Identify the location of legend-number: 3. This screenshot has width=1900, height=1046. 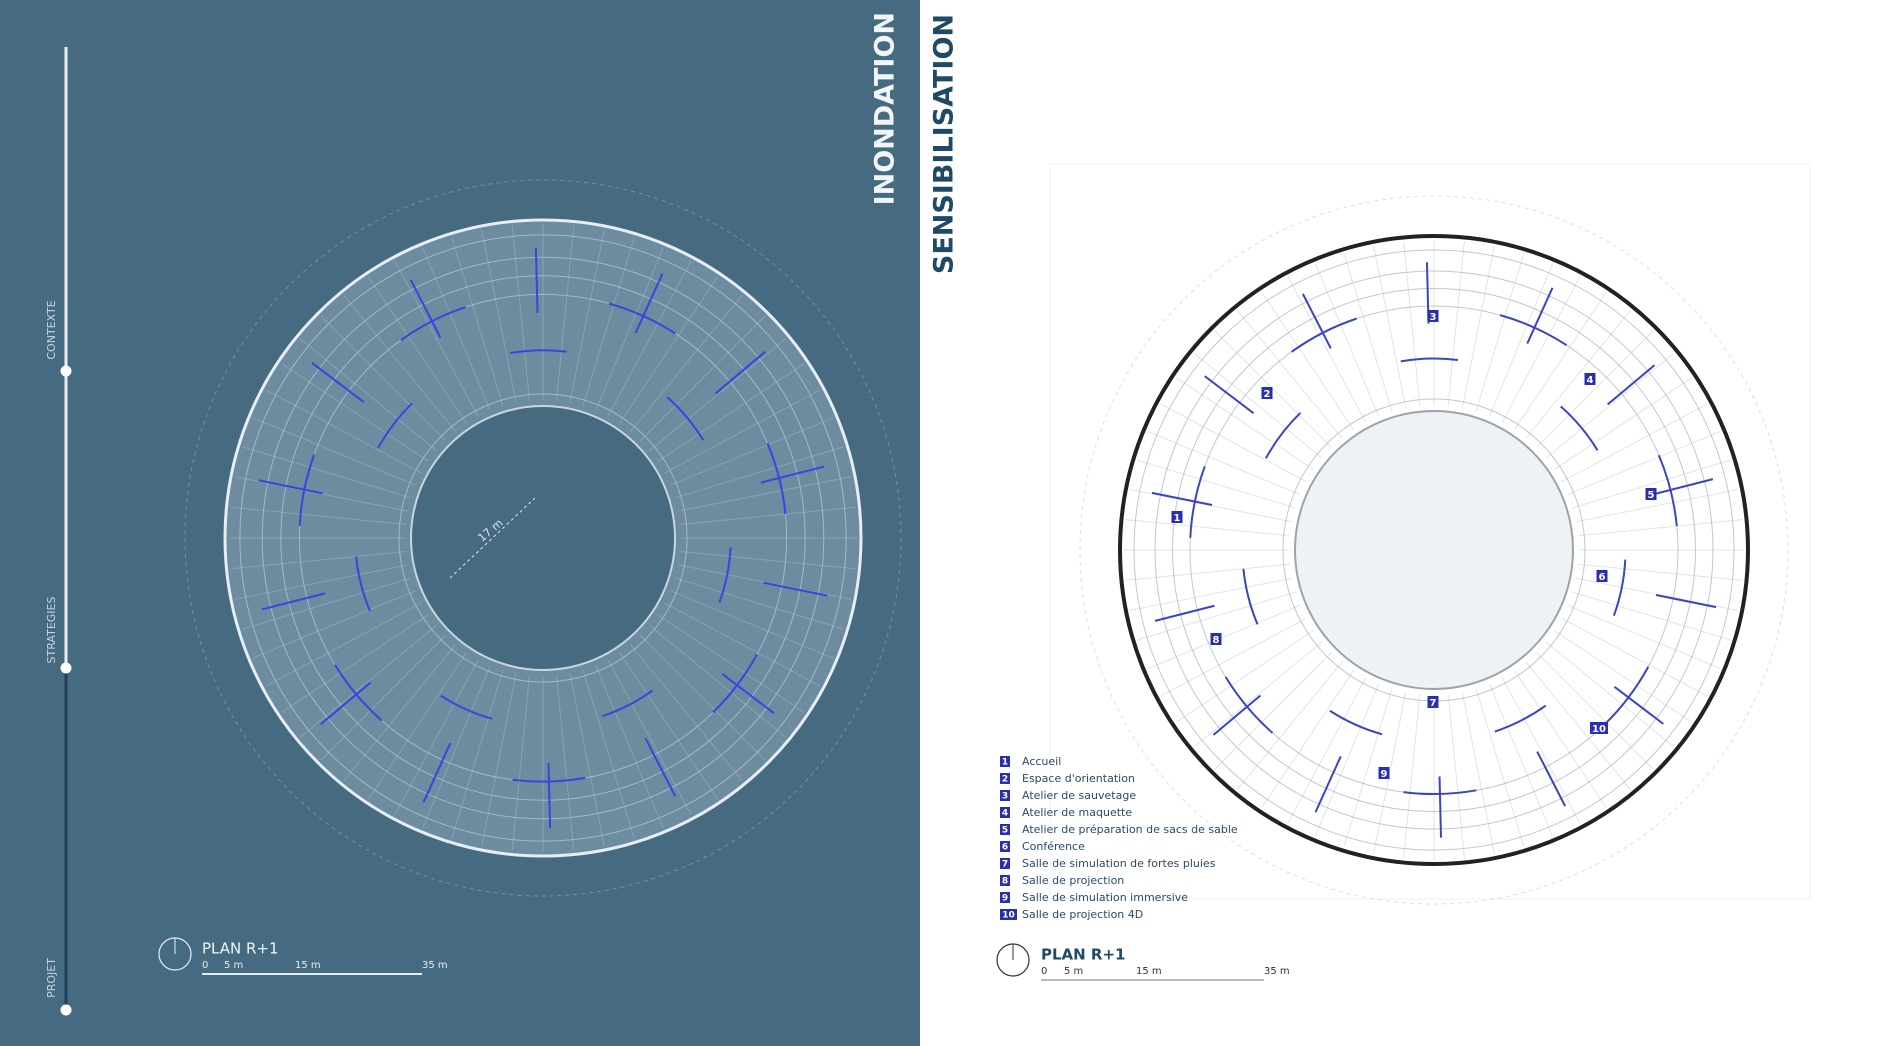
(1005, 797).